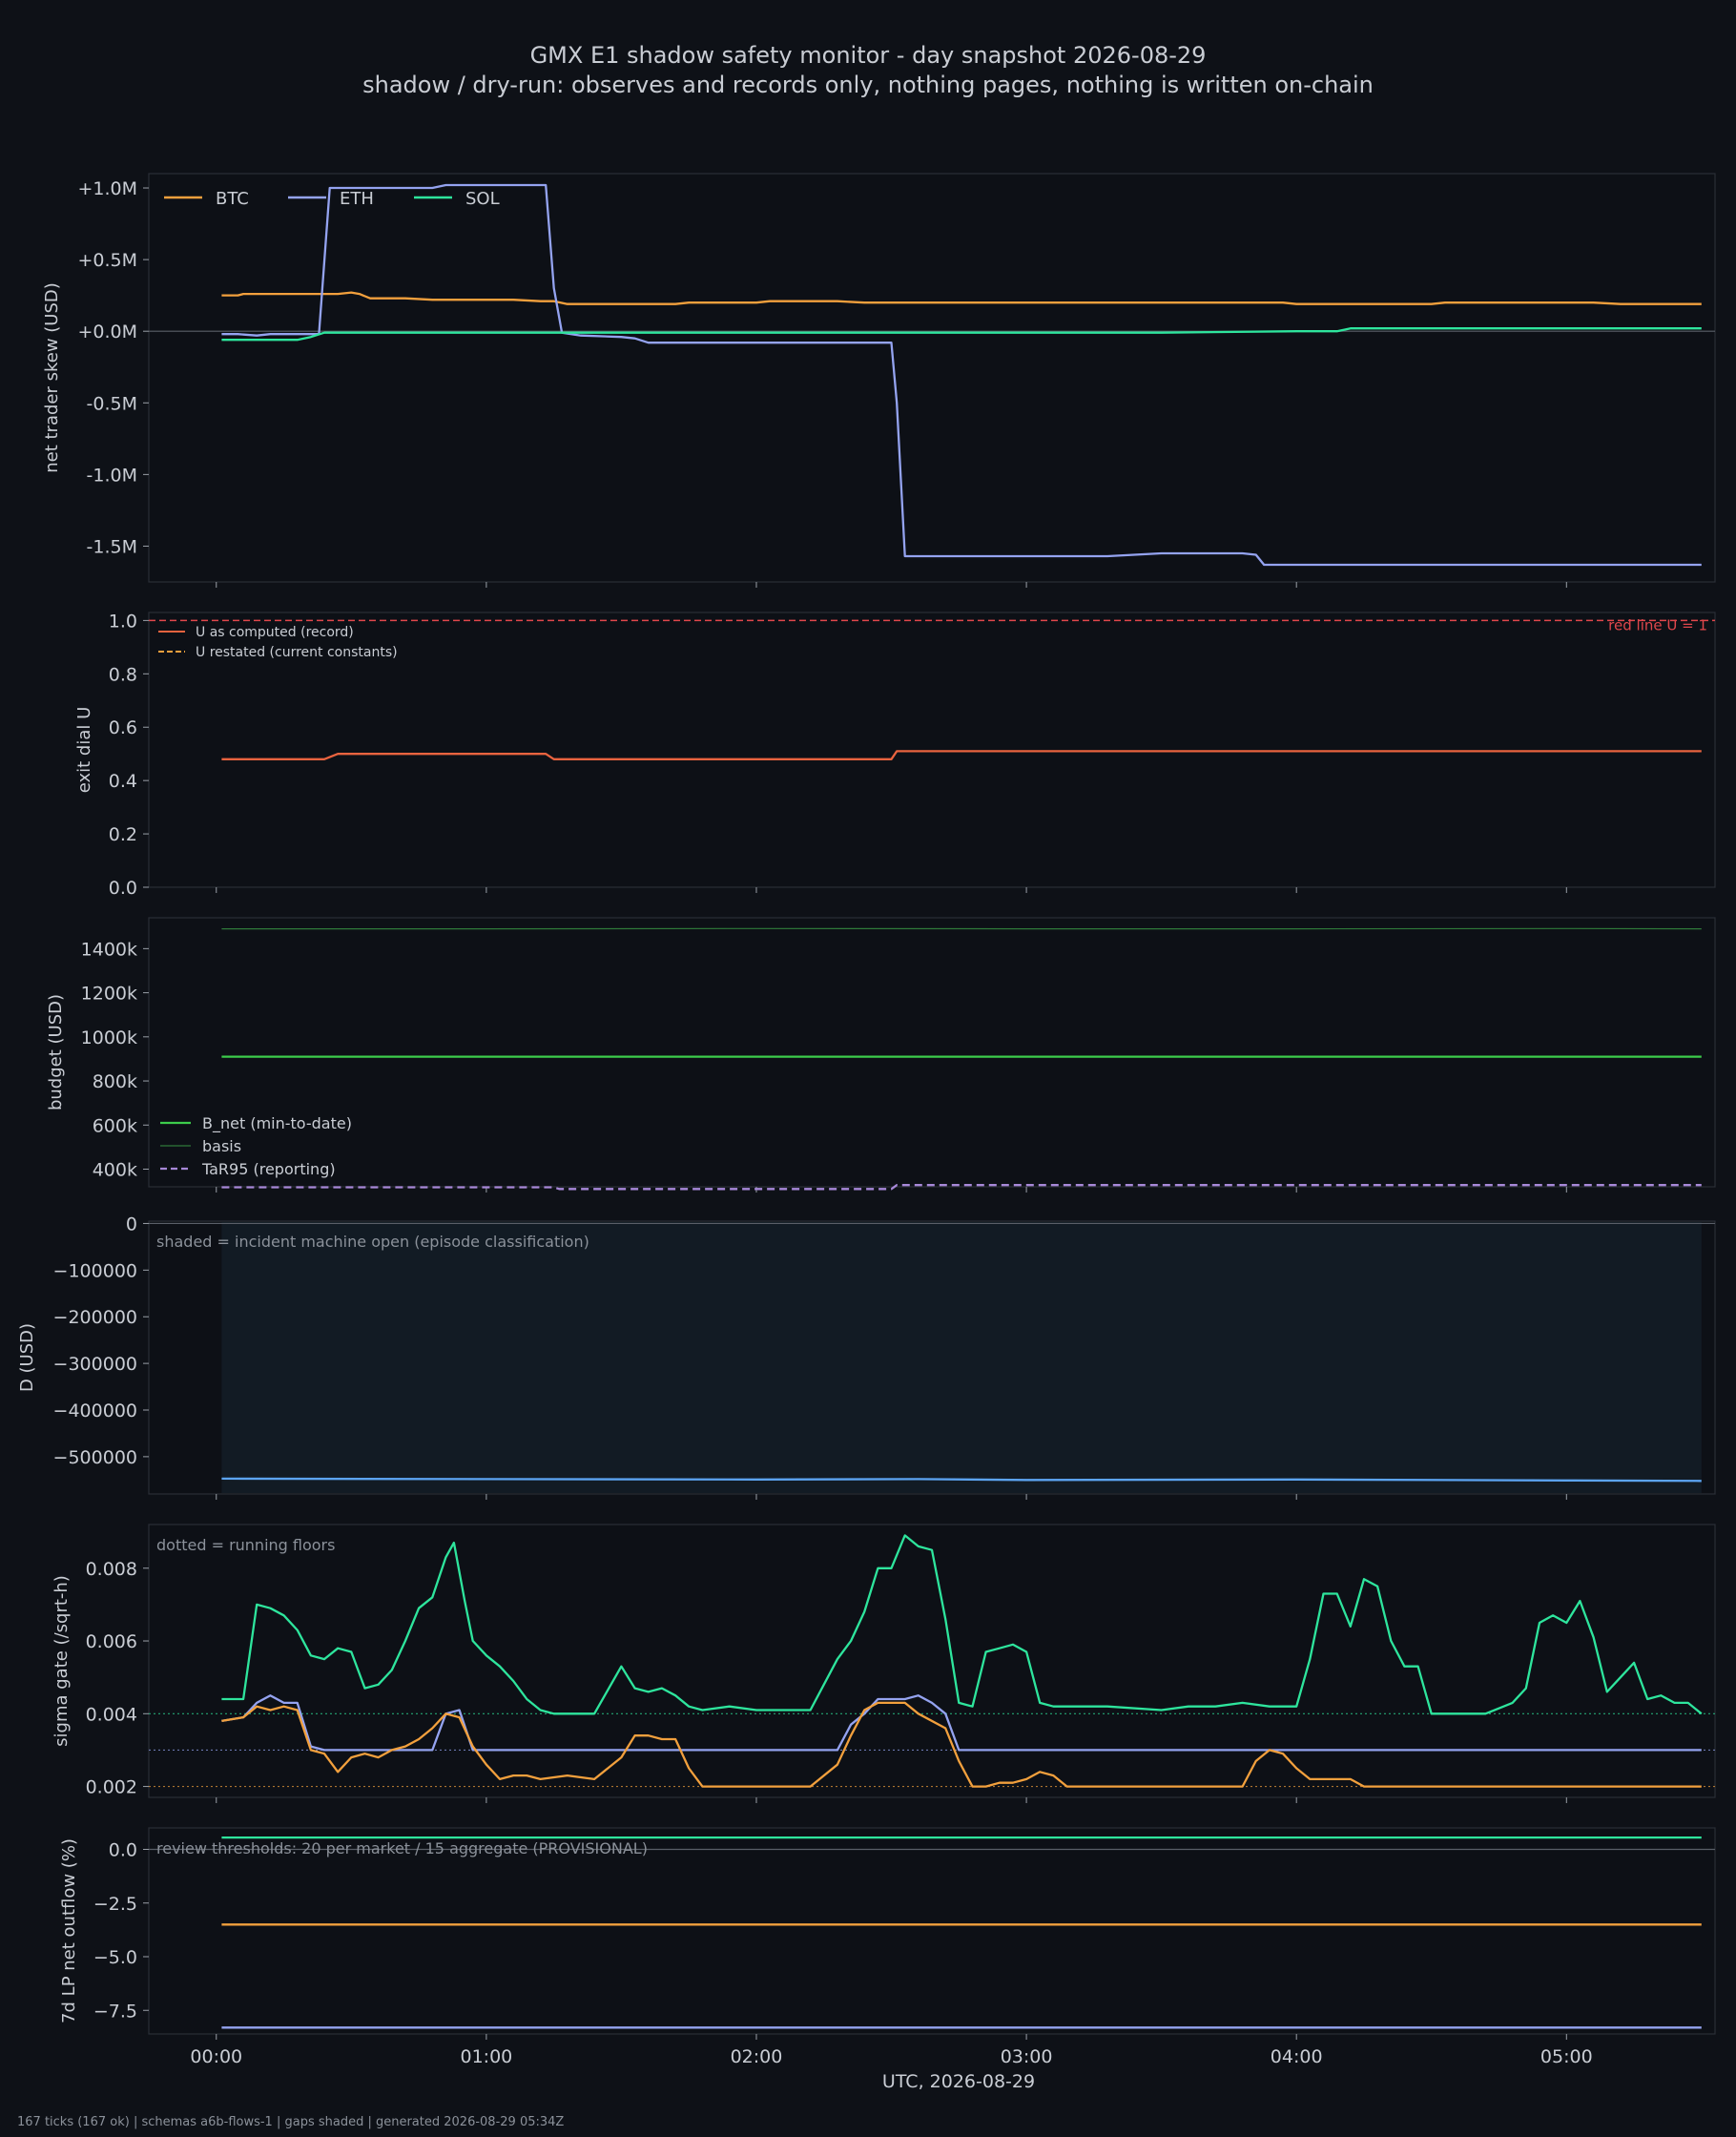 The width and height of the screenshot is (1736, 2137). What do you see at coordinates (961, 1480) in the screenshot?
I see `series-line-d` at bounding box center [961, 1480].